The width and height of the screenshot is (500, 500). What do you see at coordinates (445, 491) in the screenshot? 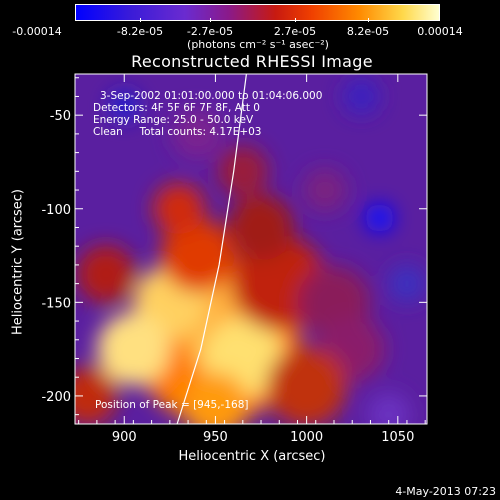
I see `footer-timestamp: 4-May-2013 07:23` at bounding box center [445, 491].